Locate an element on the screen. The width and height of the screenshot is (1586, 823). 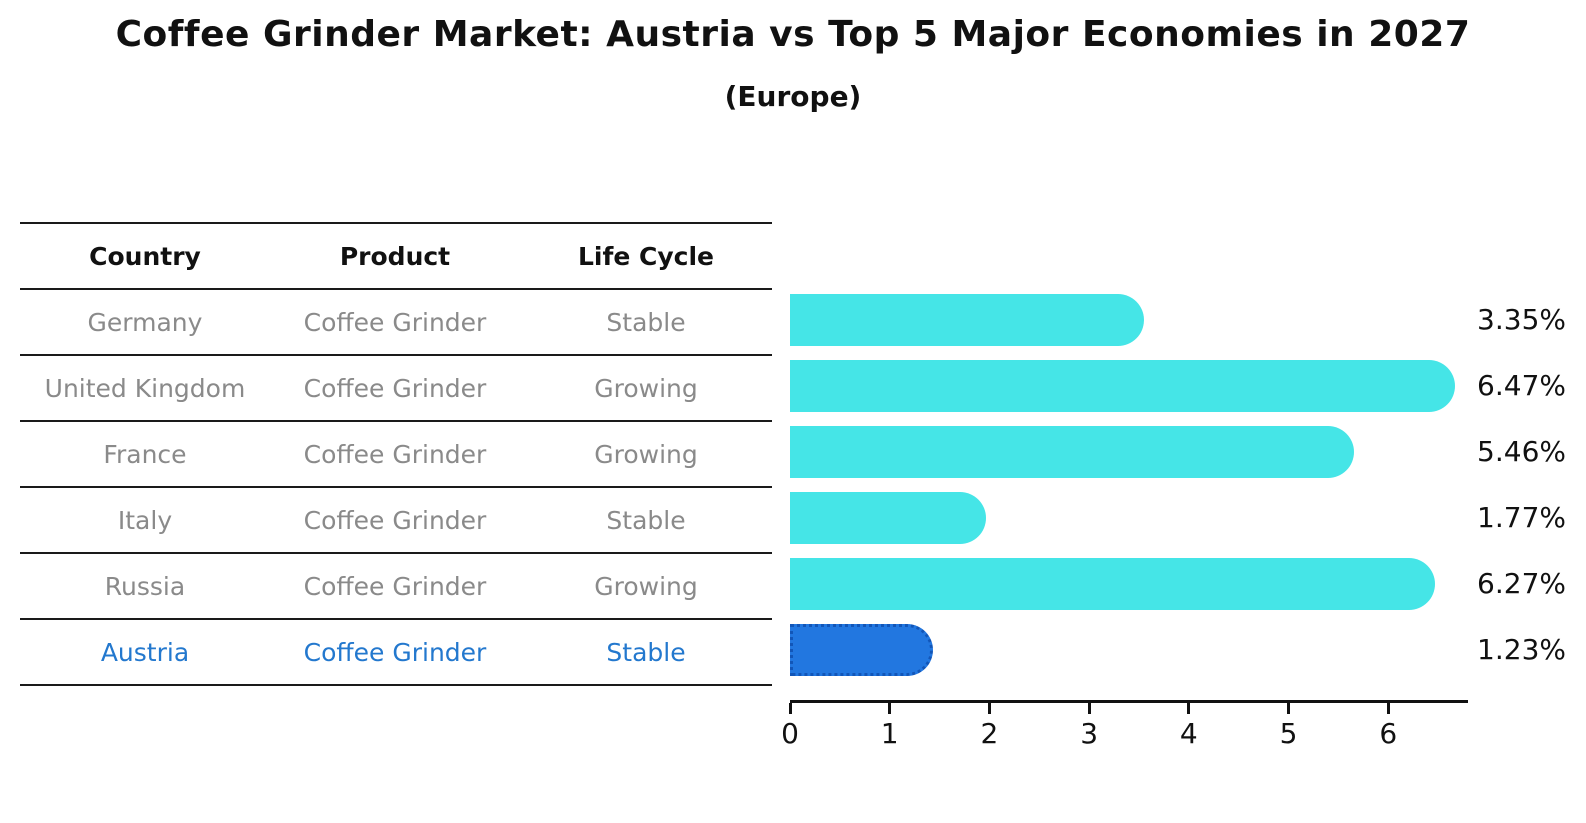
value-label-russia: 6.27% is located at coordinates (1521, 583).